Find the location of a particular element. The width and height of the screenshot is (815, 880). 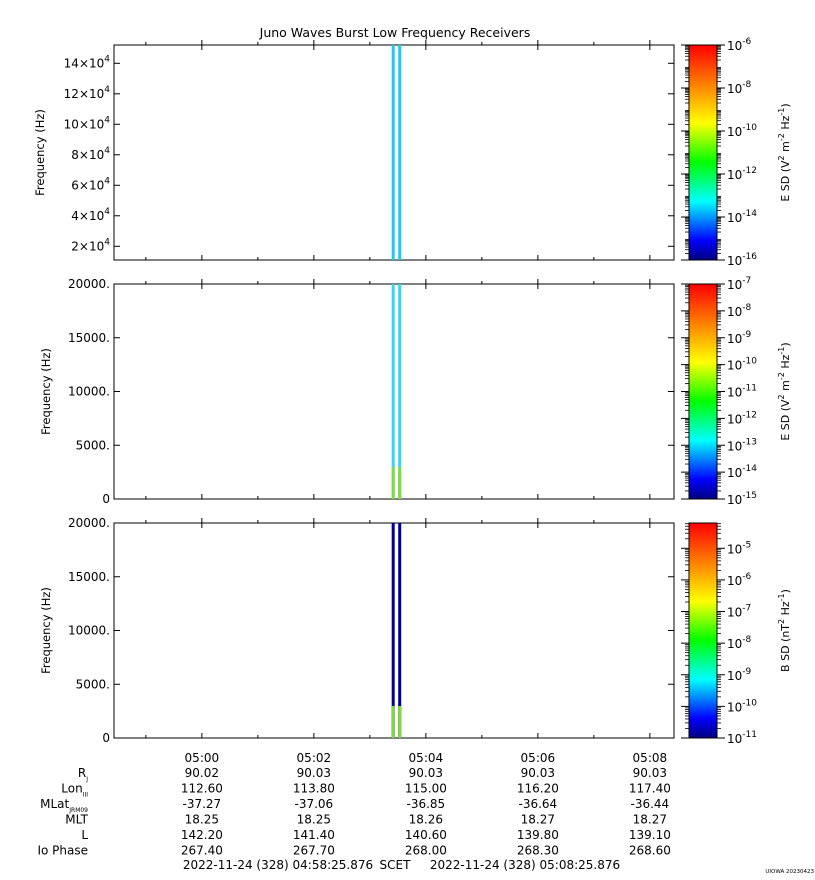

panel-1-ytick-label-4: 8×10⁴ is located at coordinates (90, 154).